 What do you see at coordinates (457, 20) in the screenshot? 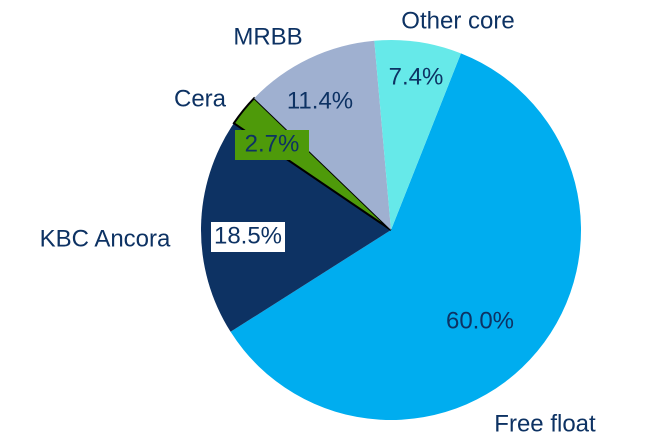
I see `category-label: Other core` at bounding box center [457, 20].